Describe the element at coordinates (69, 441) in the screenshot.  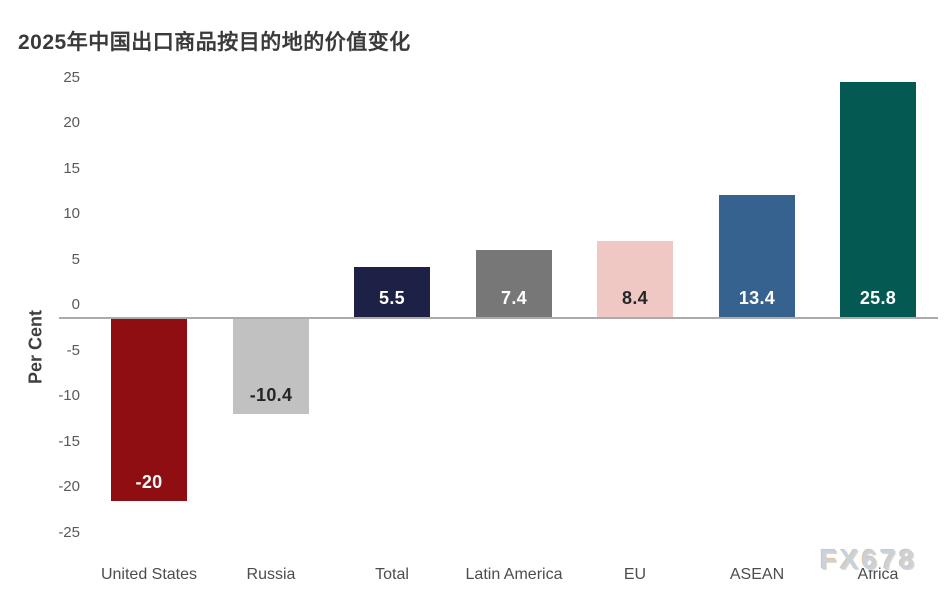
I see `y-tick-label: -15` at that location.